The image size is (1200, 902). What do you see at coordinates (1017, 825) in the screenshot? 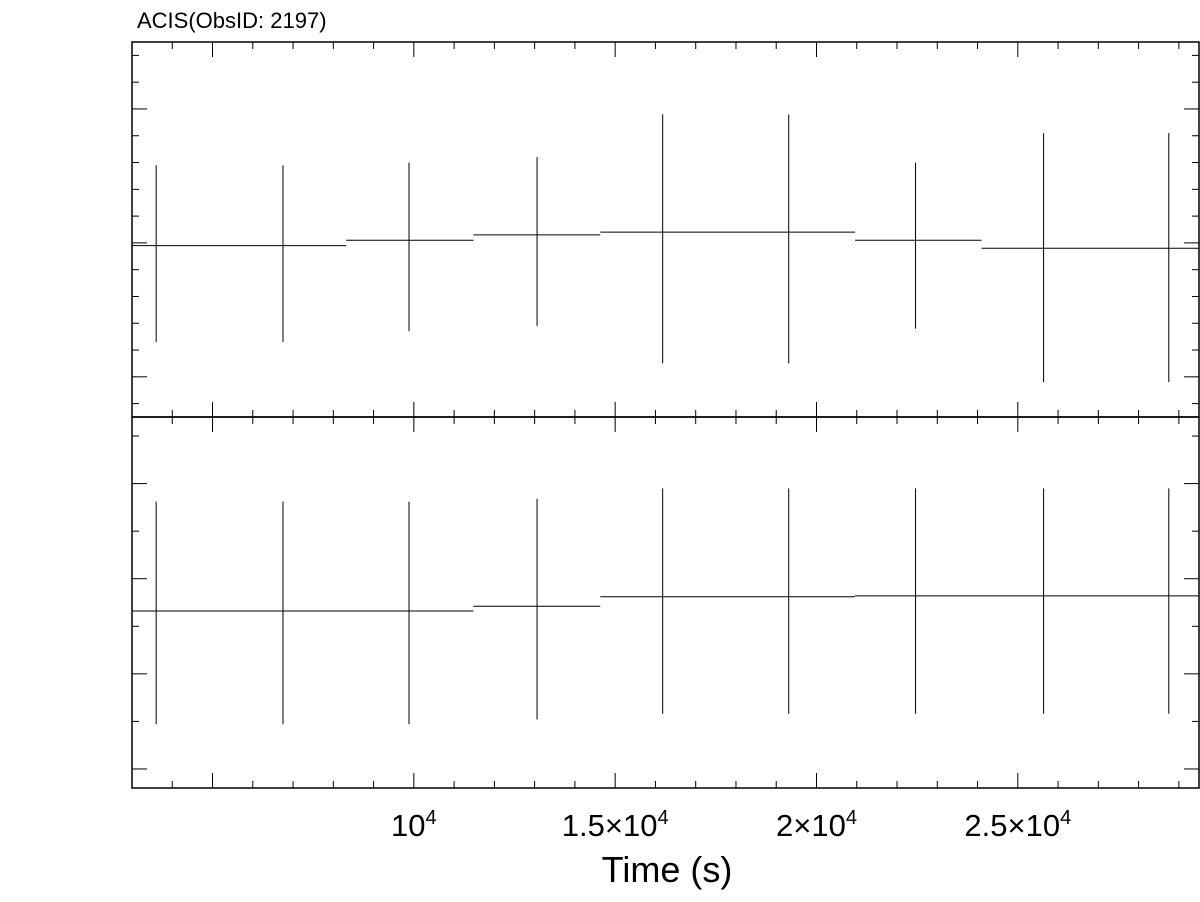
I see `x-tick-label: 2.5×104` at bounding box center [1017, 825].